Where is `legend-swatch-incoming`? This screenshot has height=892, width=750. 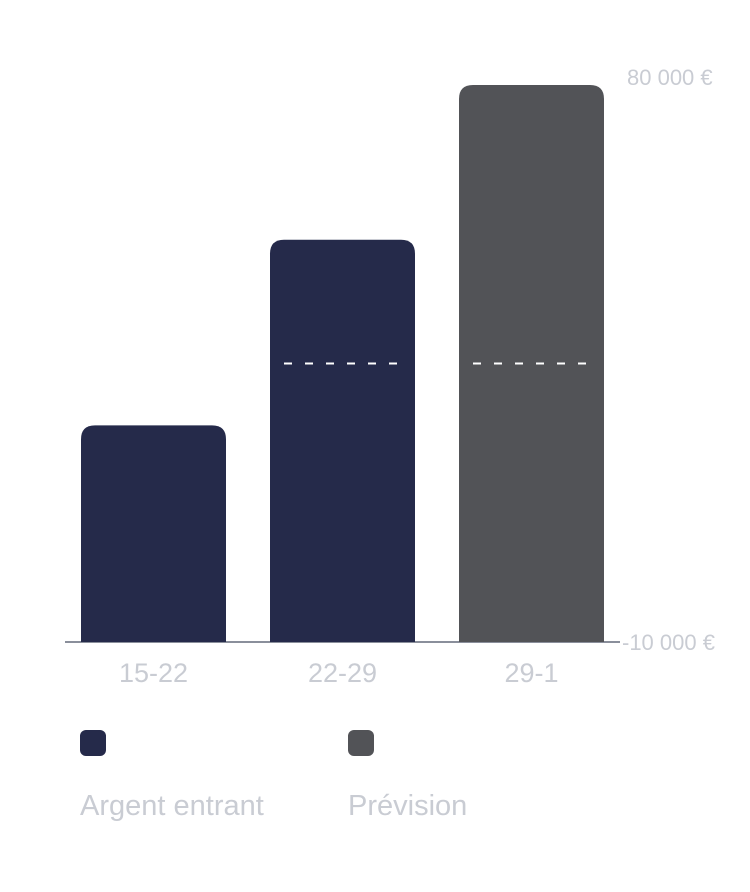 legend-swatch-incoming is located at coordinates (93, 743).